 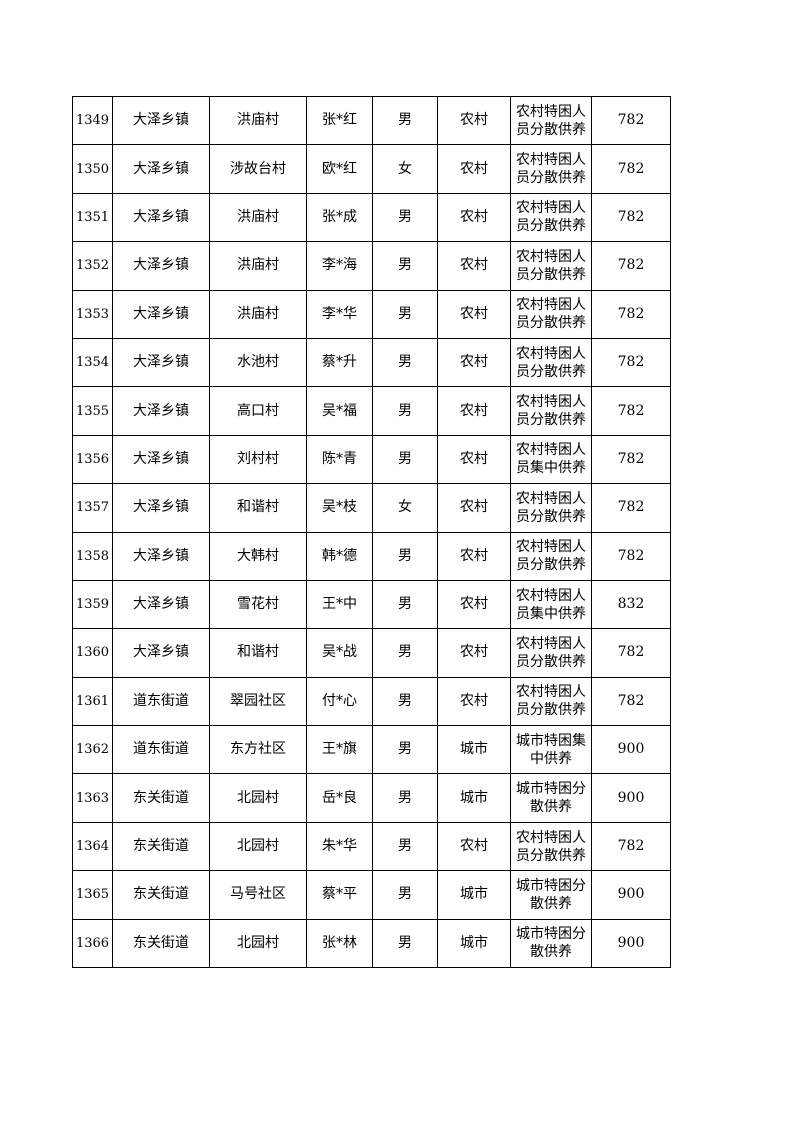 I want to click on name-cell: 韩*德, so click(x=339, y=556).